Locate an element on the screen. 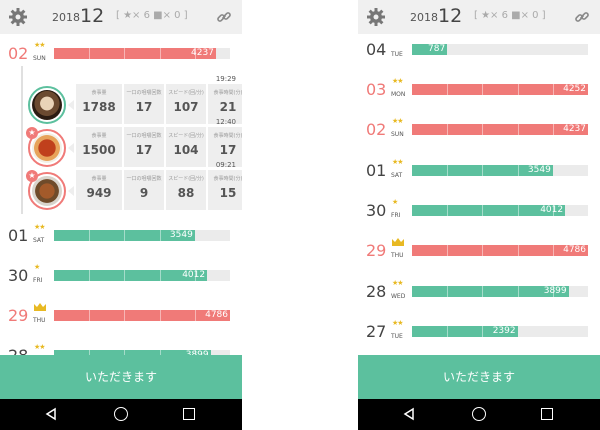 The height and width of the screenshot is (430, 600). meal-entry: 09:21 ★ 食事量 949 一口の咀嚼回数 9 スピード(回/分) 88 食事時間(分) 15 is located at coordinates (134, 186).